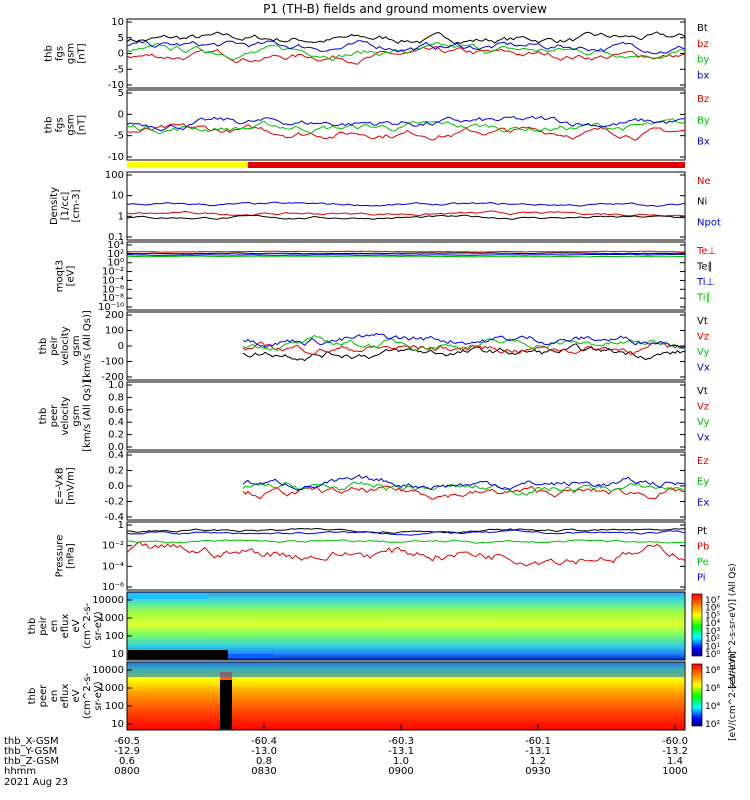  Describe the element at coordinates (703, 422) in the screenshot. I see `legend-label-Vy: Vy` at that location.